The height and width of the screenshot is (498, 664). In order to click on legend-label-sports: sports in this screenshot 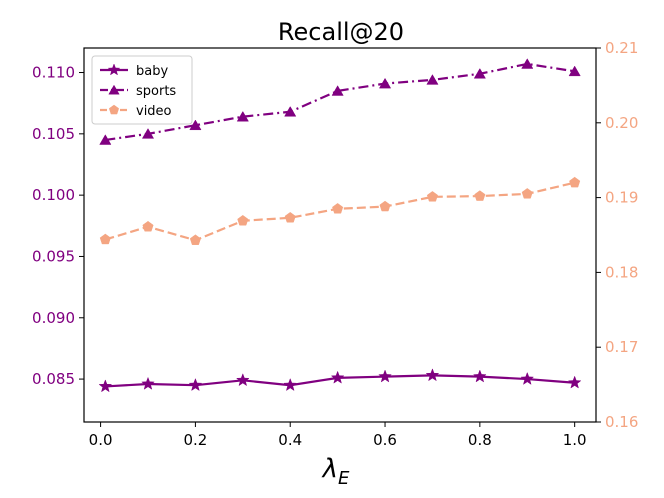, I will do `click(156, 91)`.